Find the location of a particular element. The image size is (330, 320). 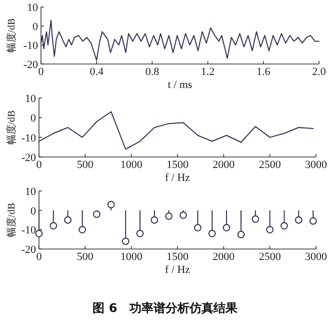

x-tick-label: 0.4 is located at coordinates (97, 72).